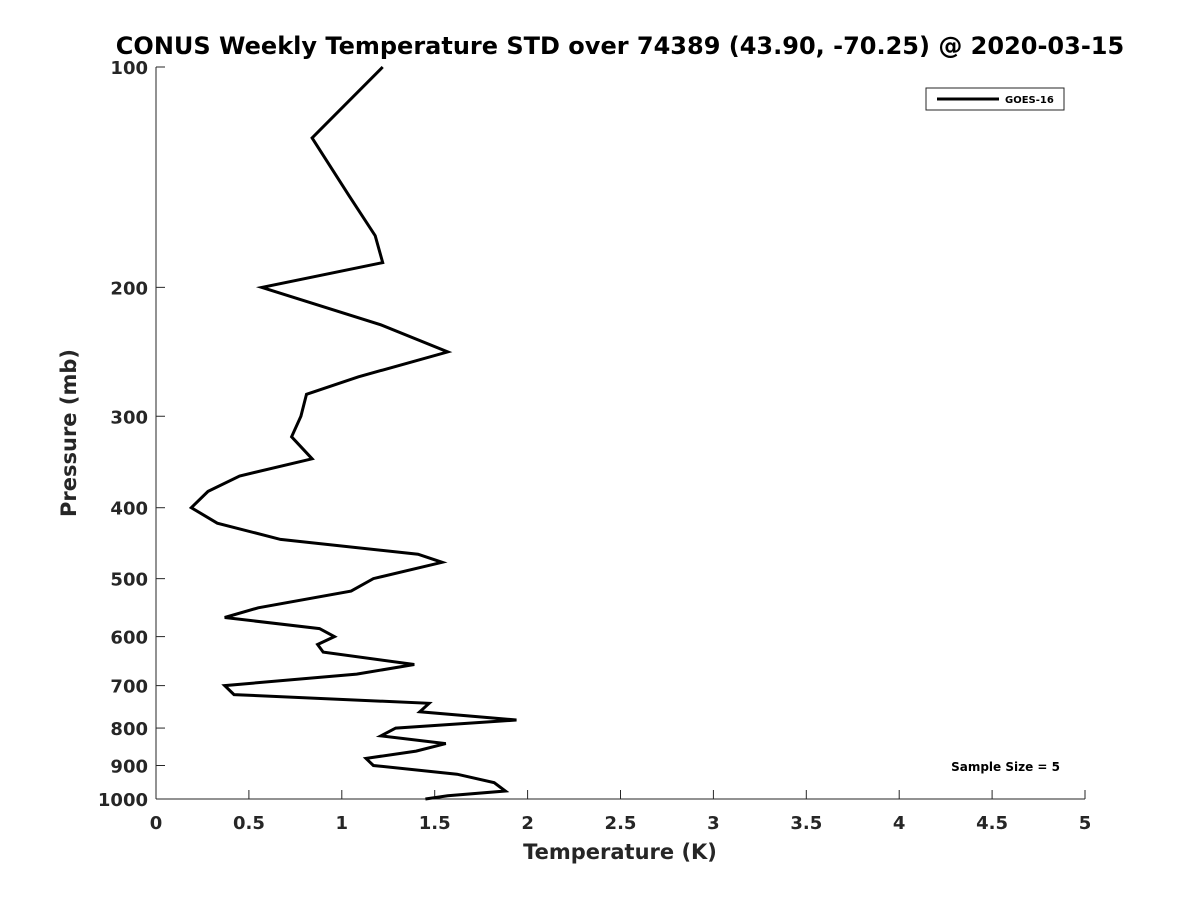 Image resolution: width=1200 pixels, height=900 pixels. What do you see at coordinates (899, 823) in the screenshot?
I see `x-tick-label: 4` at bounding box center [899, 823].